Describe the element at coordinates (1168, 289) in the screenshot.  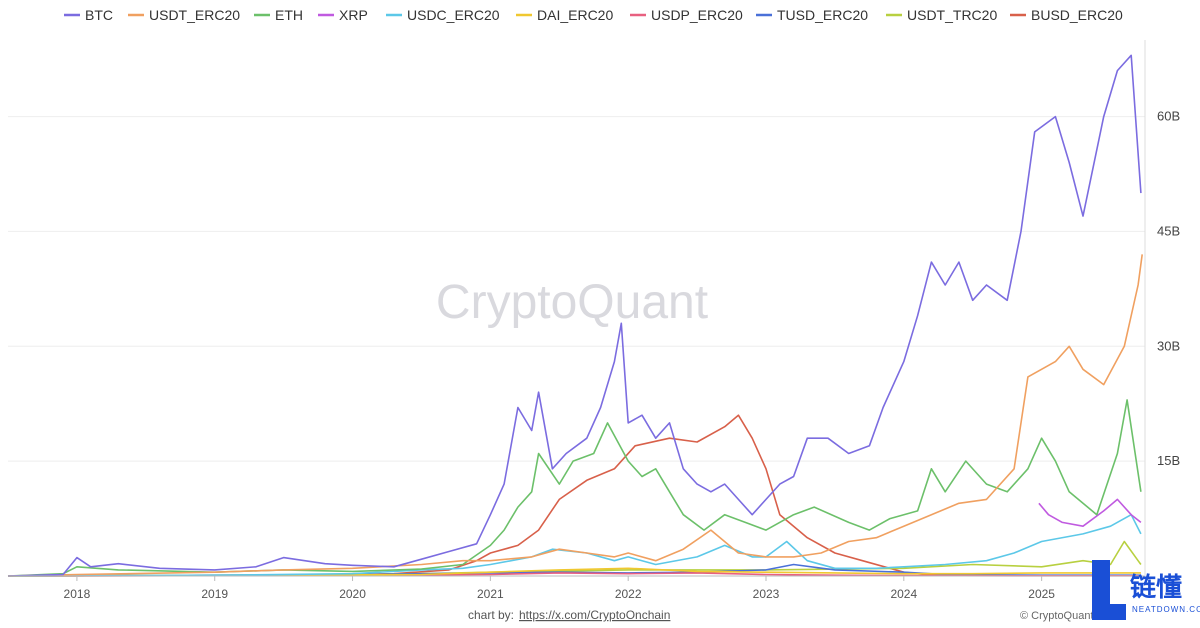
I see `y-axis-ticks: 15B 30B 45B 60B` at that location.